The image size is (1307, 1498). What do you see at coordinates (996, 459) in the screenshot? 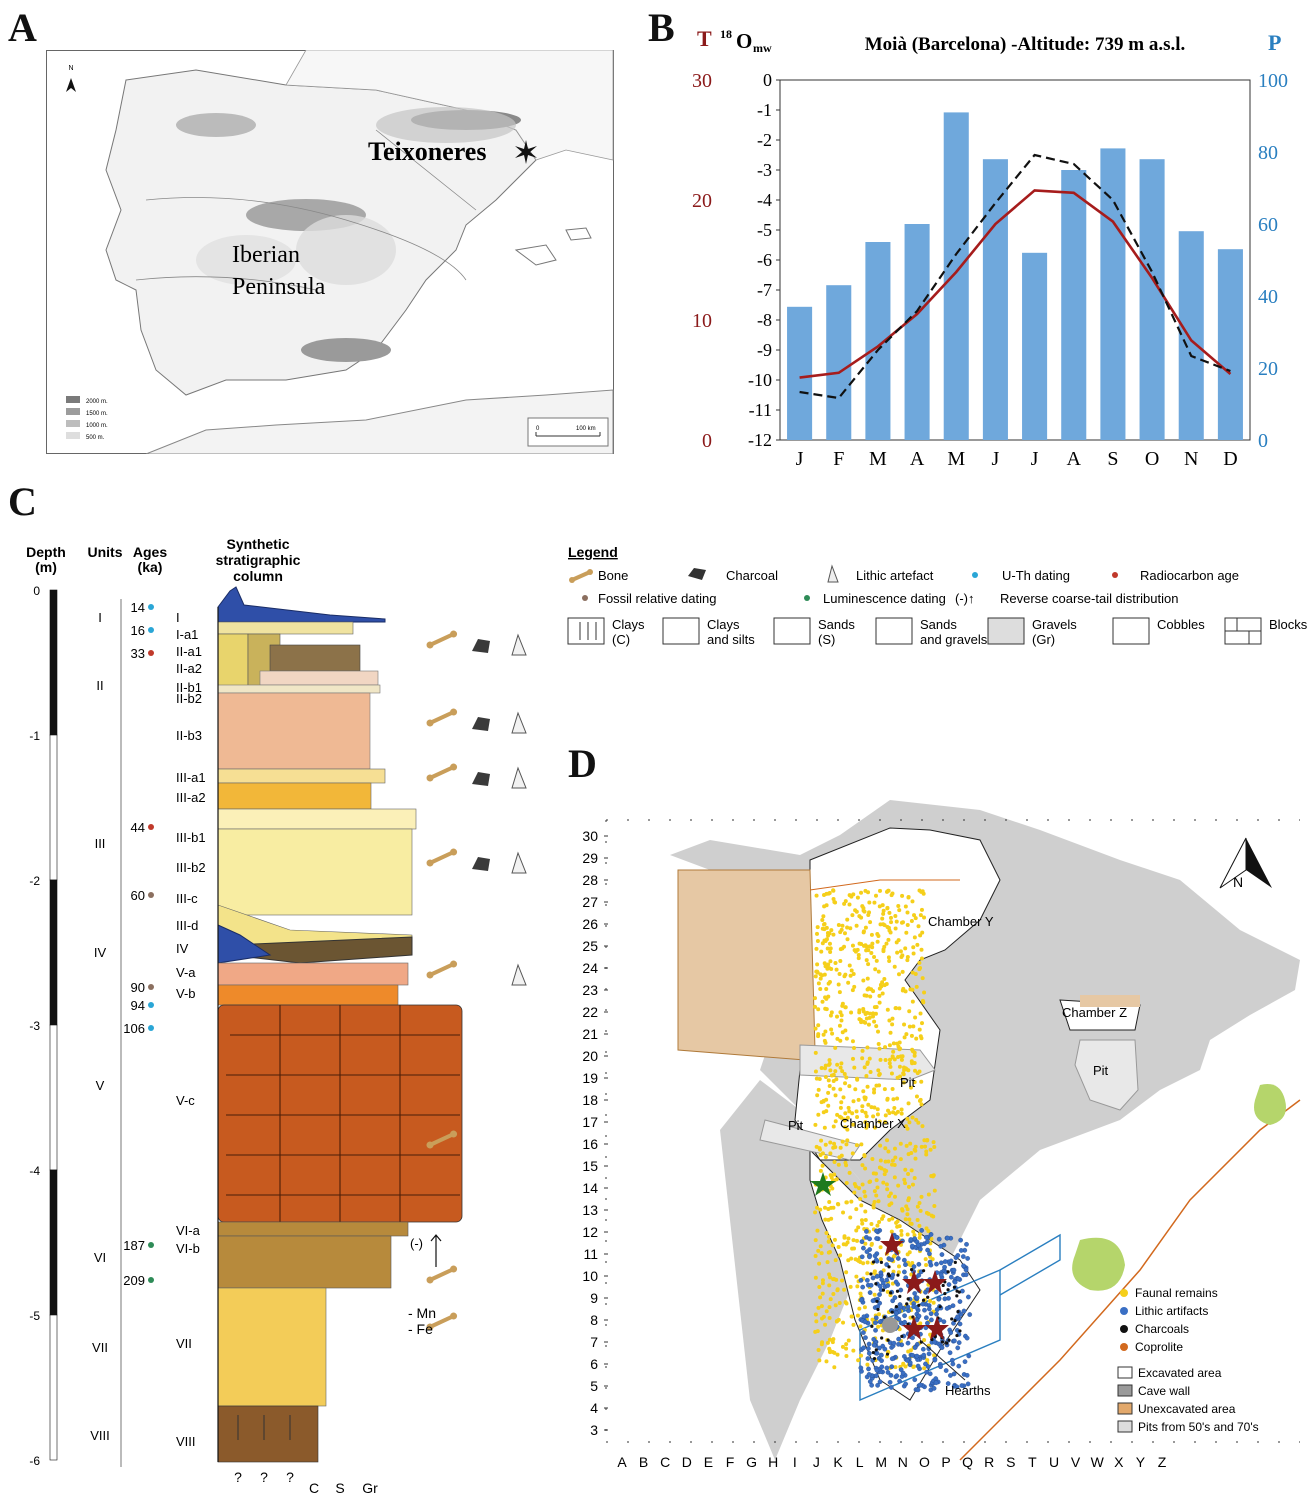
I see `month-label: J` at bounding box center [996, 459].